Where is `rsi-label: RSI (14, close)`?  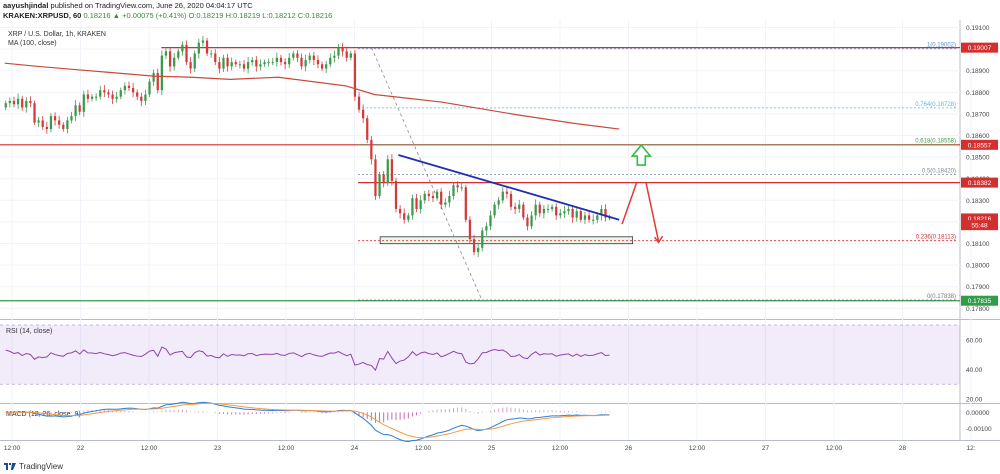 rsi-label: RSI (14, close) is located at coordinates (29, 331).